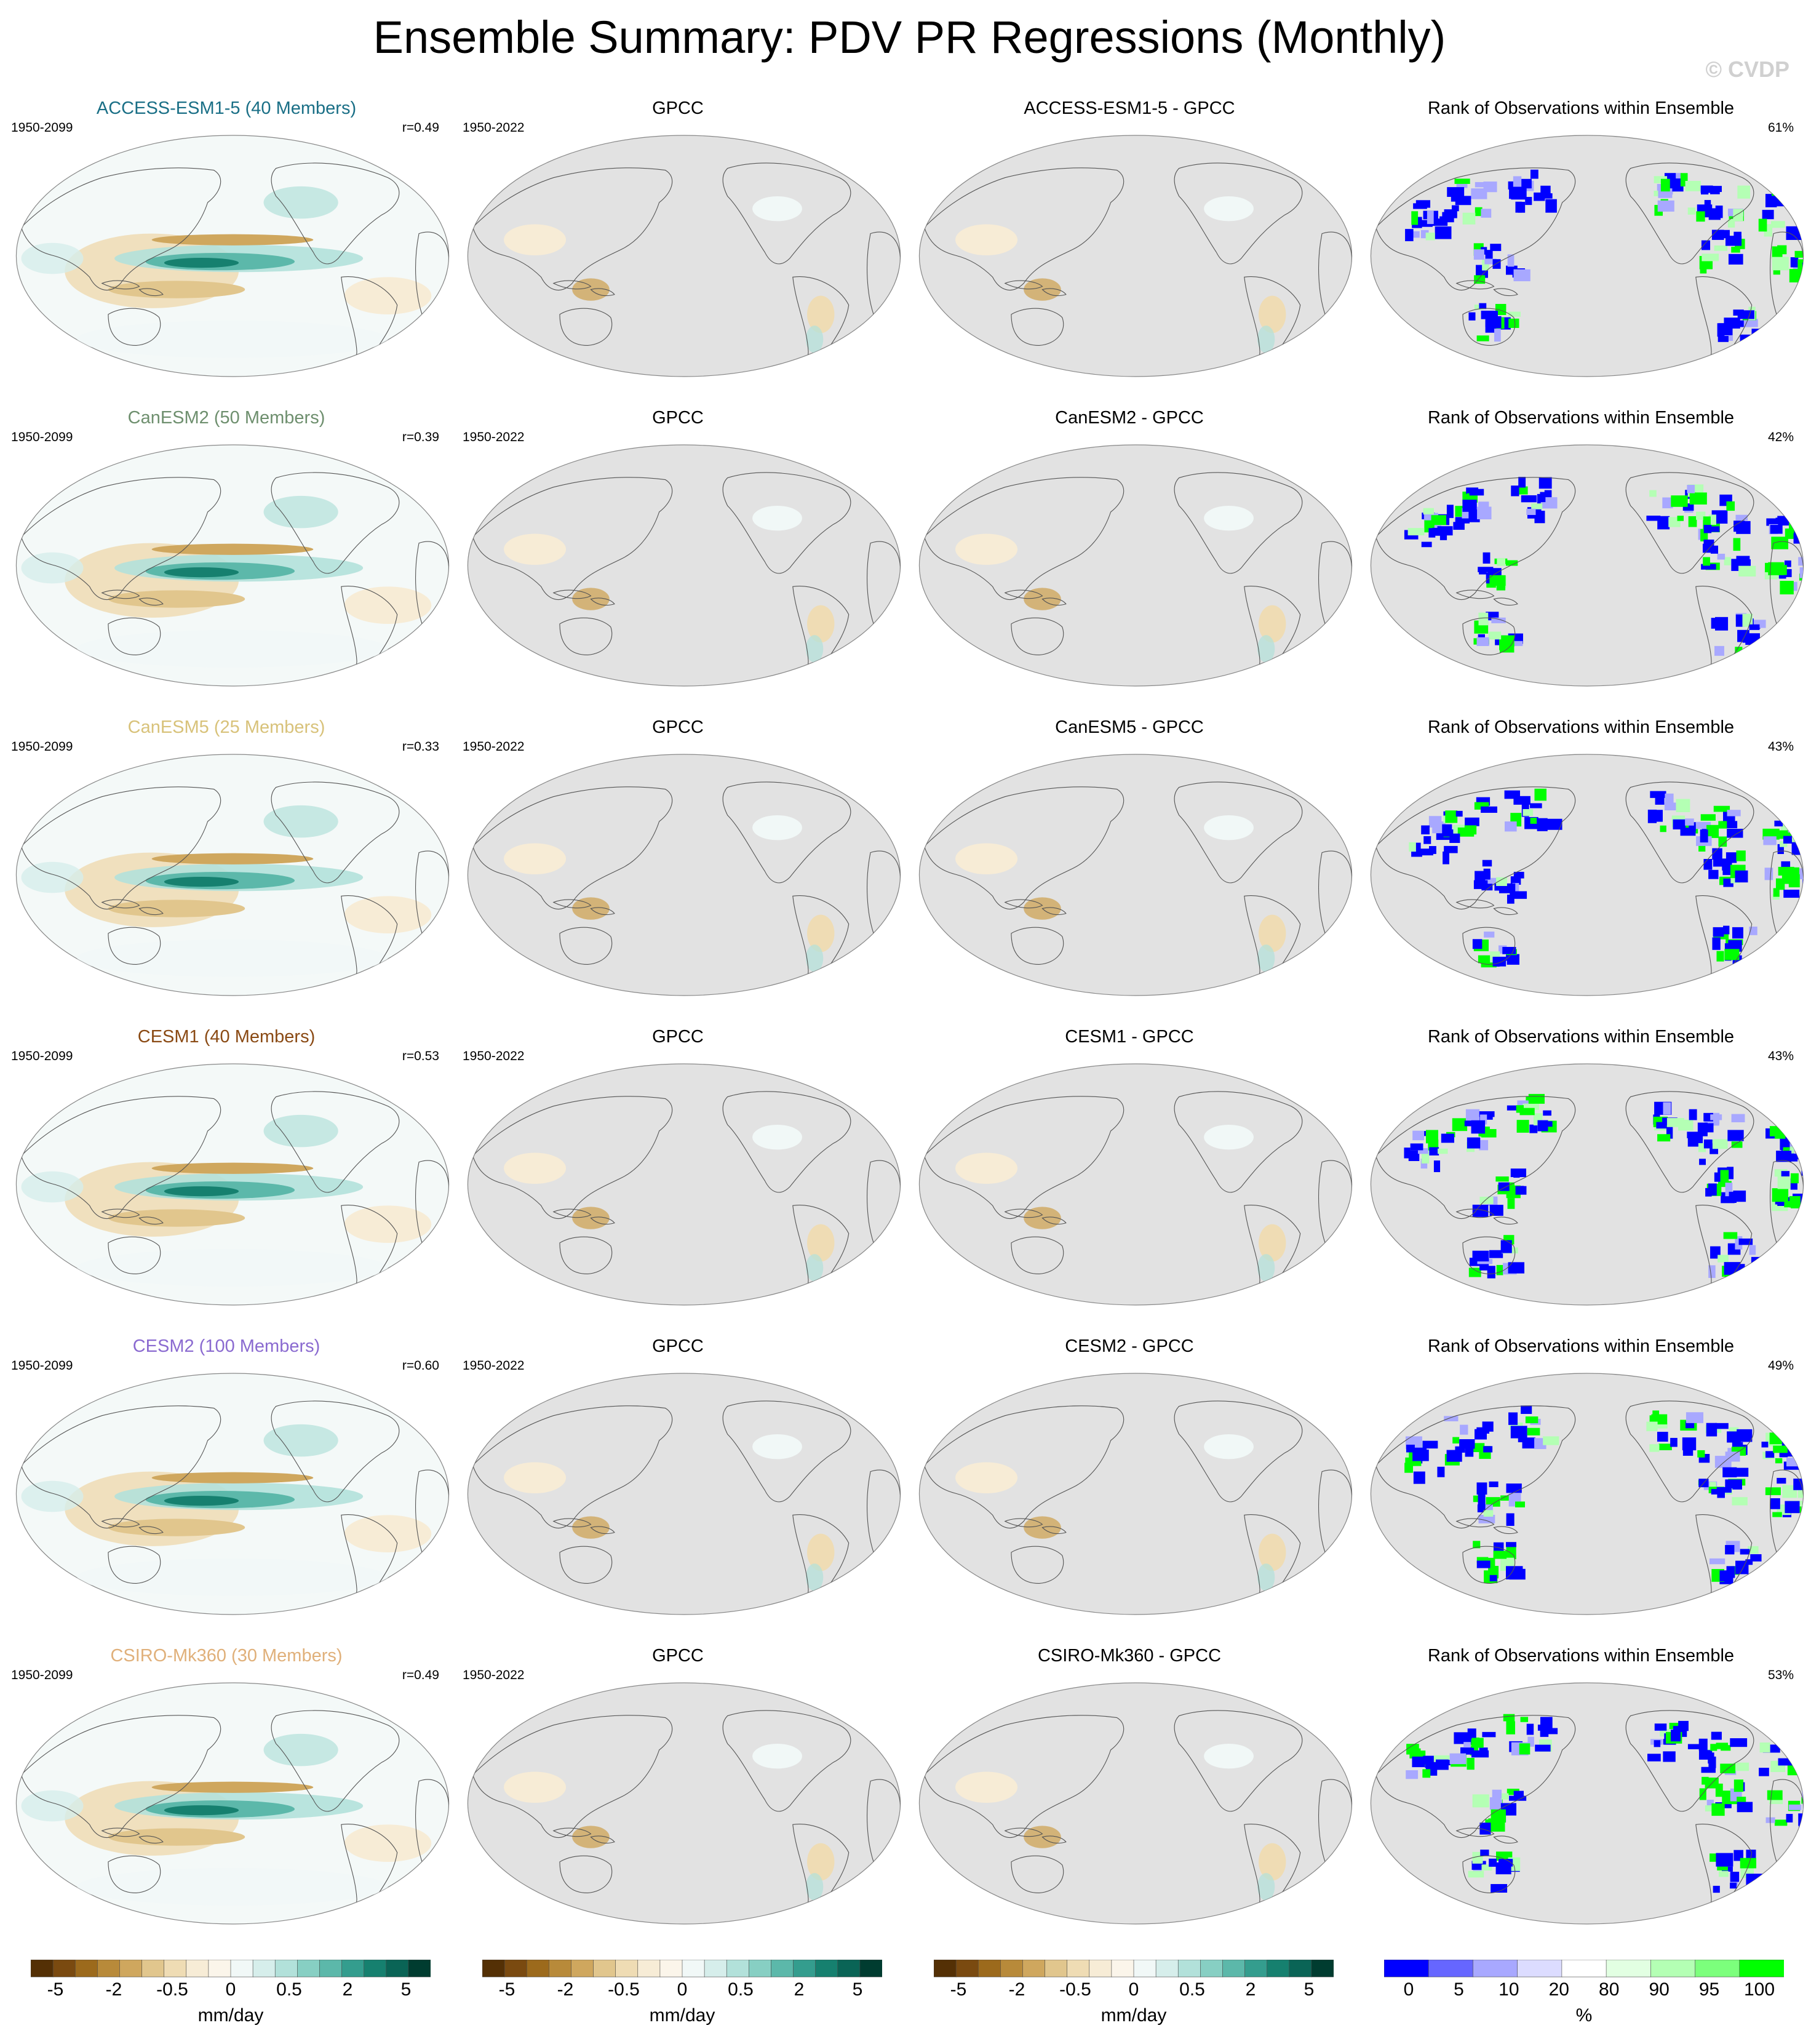  I want to click on panel-title: ACCESS-ESM1-5 (40 Members), so click(226, 108).